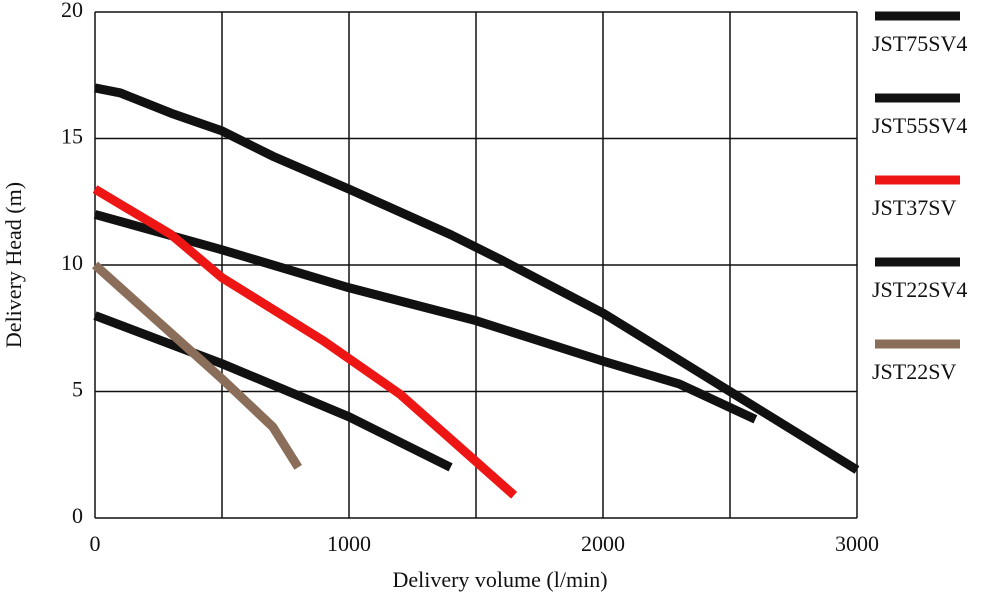 The height and width of the screenshot is (598, 1000). Describe the element at coordinates (72, 136) in the screenshot. I see `y-tick-label: 15` at that location.